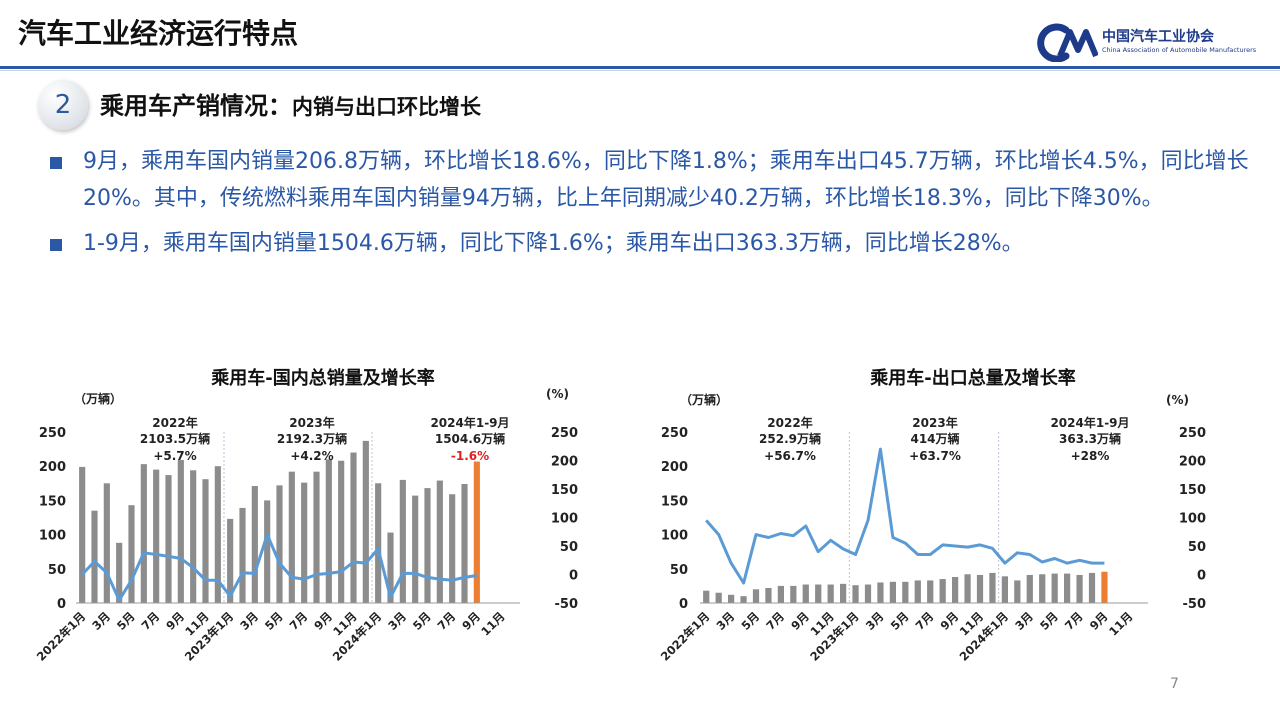  Describe the element at coordinates (175, 438) in the screenshot. I see `annotation-total: 2103.5万辆` at that location.